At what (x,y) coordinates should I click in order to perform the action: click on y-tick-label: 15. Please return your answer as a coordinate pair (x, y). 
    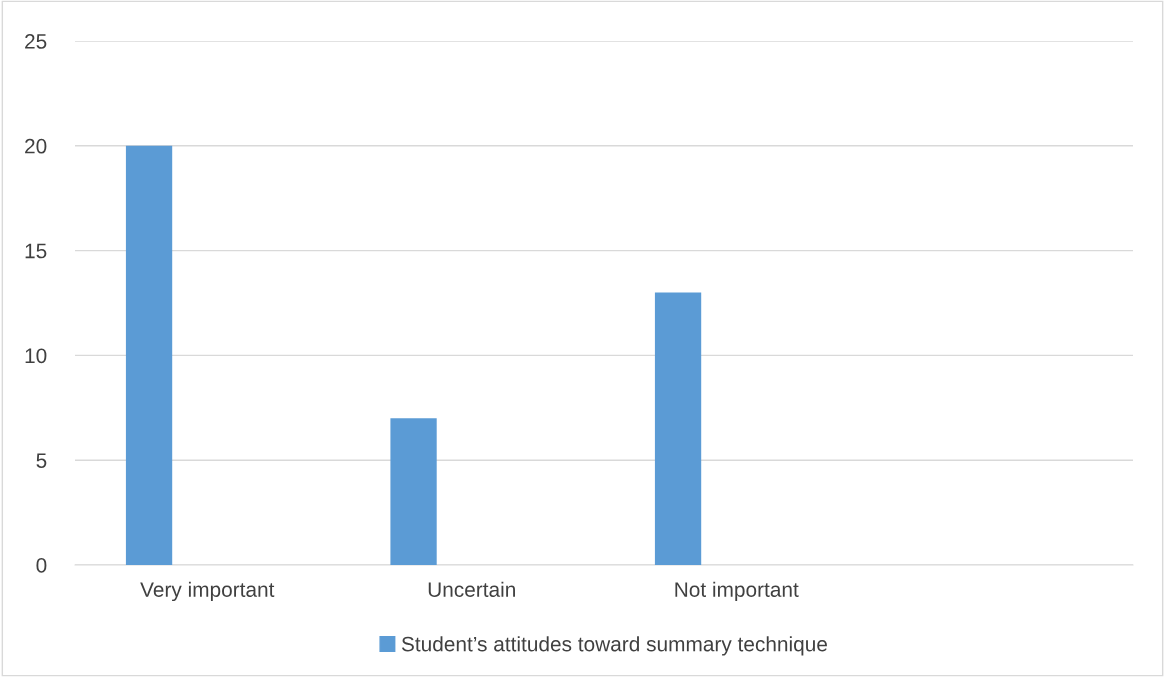
    Looking at the image, I should click on (36, 251).